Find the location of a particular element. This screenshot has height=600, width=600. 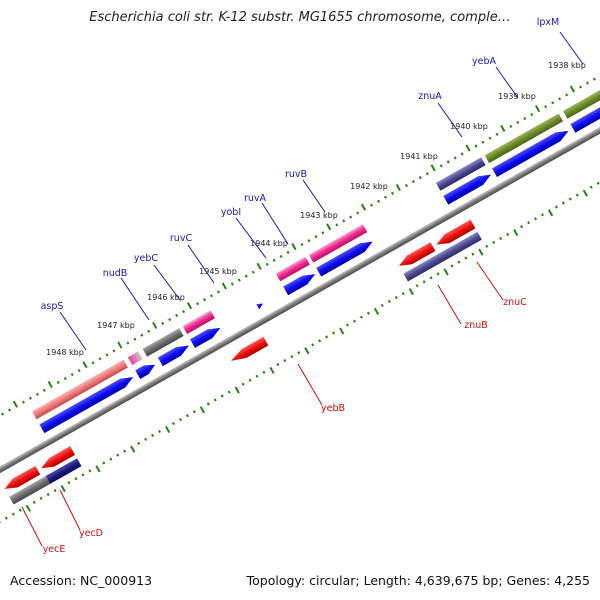

cds-arrow-yobI is located at coordinates (260, 305).